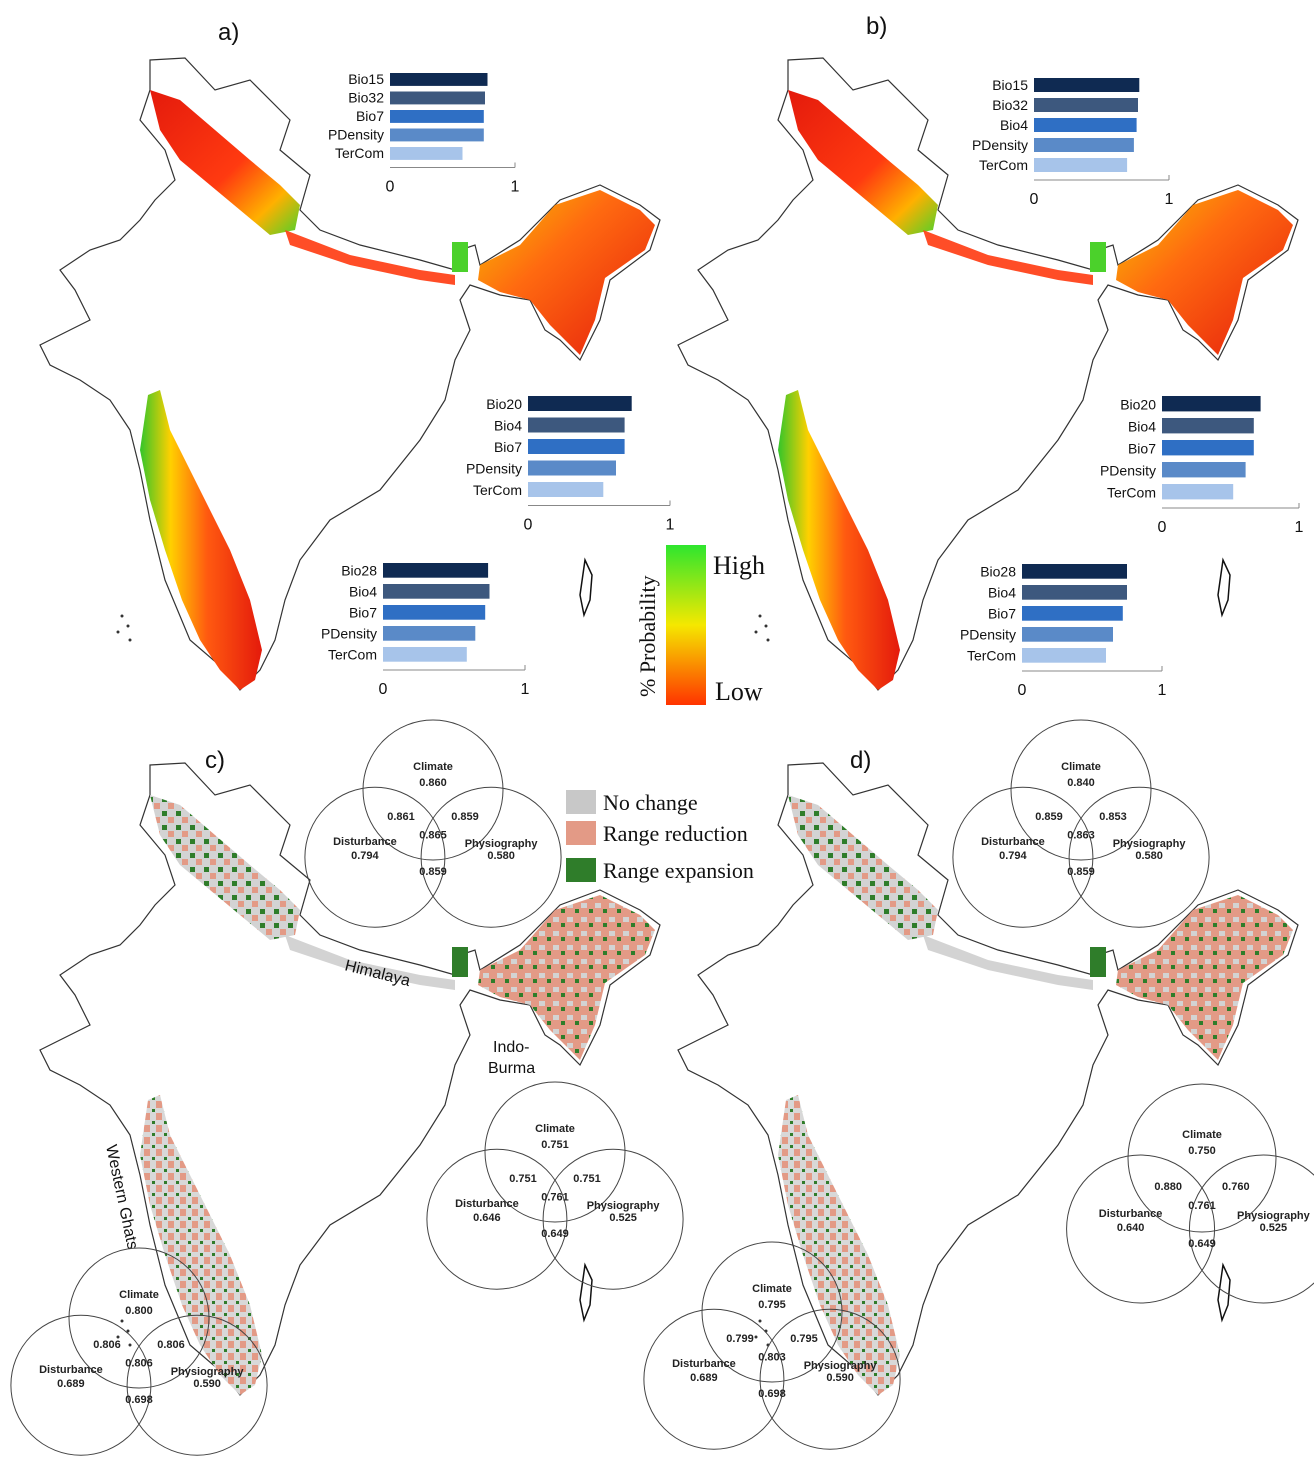 This screenshot has width=1314, height=1471. Describe the element at coordinates (555, 1145) in the screenshot. I see `venn-value-climate: 0.751` at that location.